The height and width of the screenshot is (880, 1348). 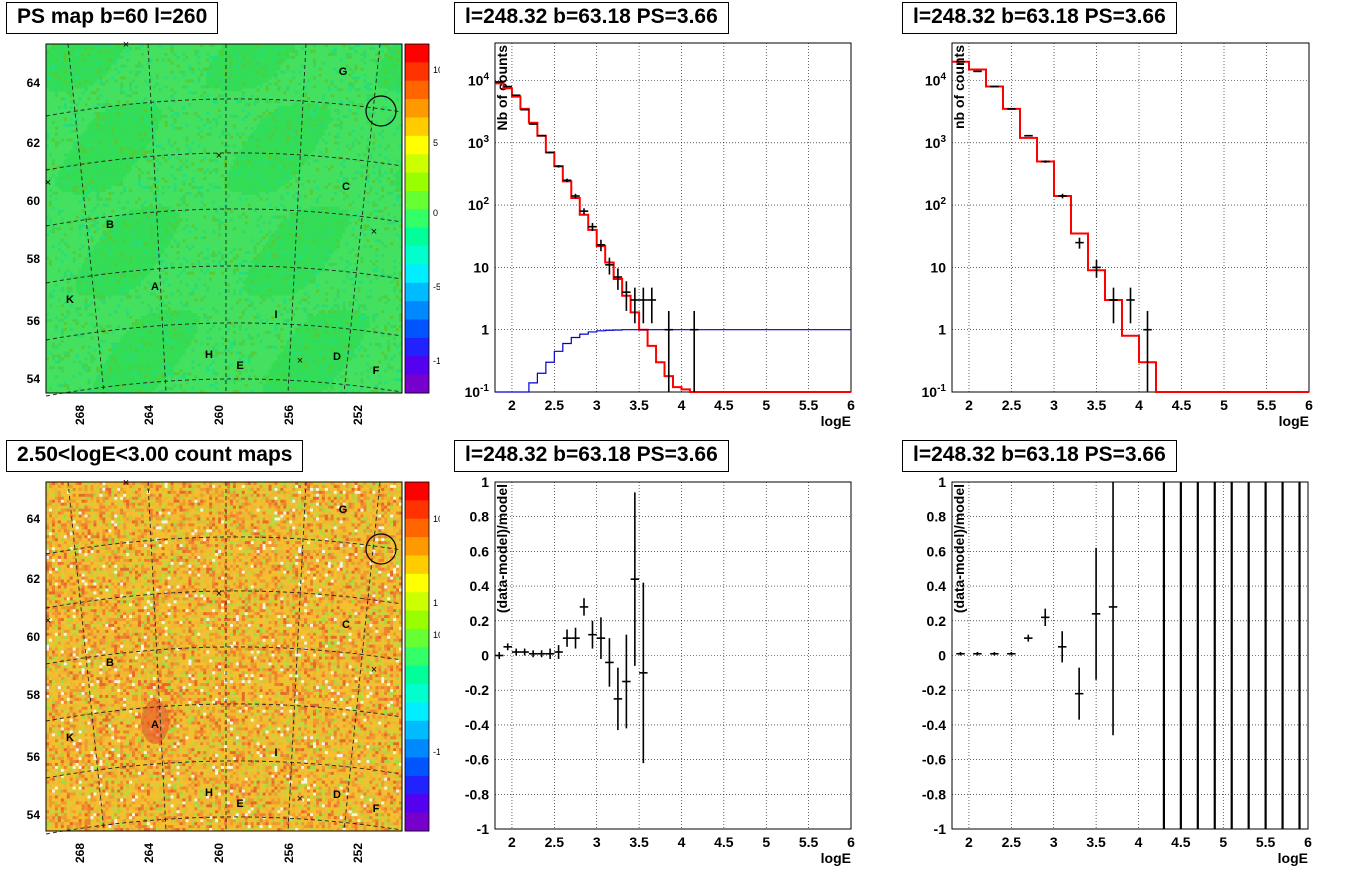 What do you see at coordinates (337, 795) in the screenshot?
I see `map-source-label: D` at bounding box center [337, 795].